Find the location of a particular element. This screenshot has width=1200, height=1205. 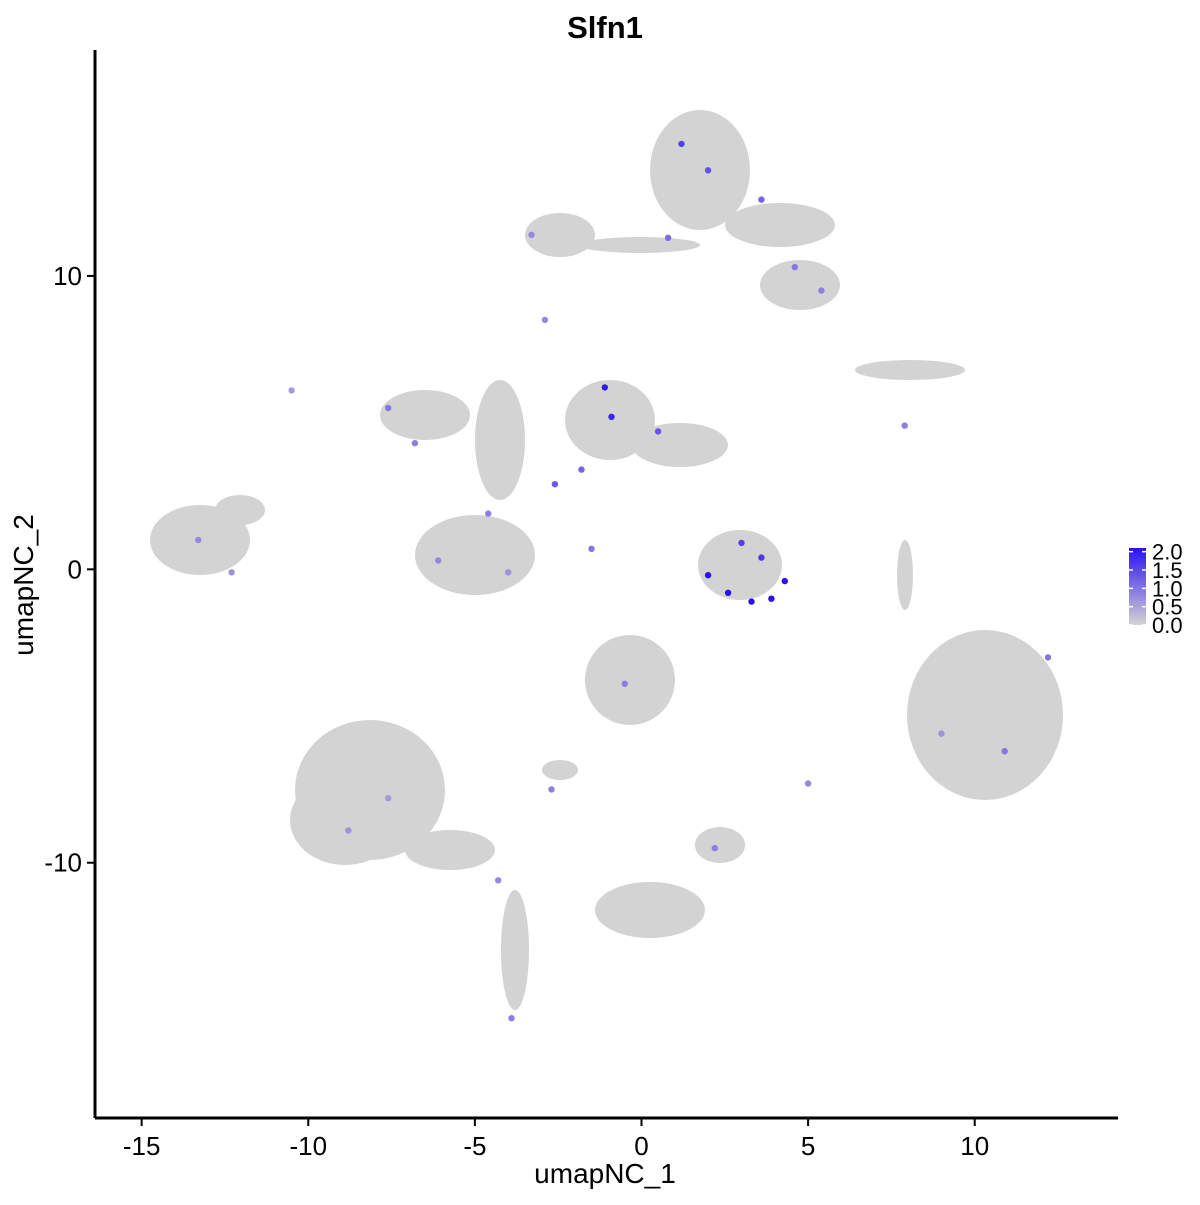

cluster-mid-lower is located at coordinates (475, 555).